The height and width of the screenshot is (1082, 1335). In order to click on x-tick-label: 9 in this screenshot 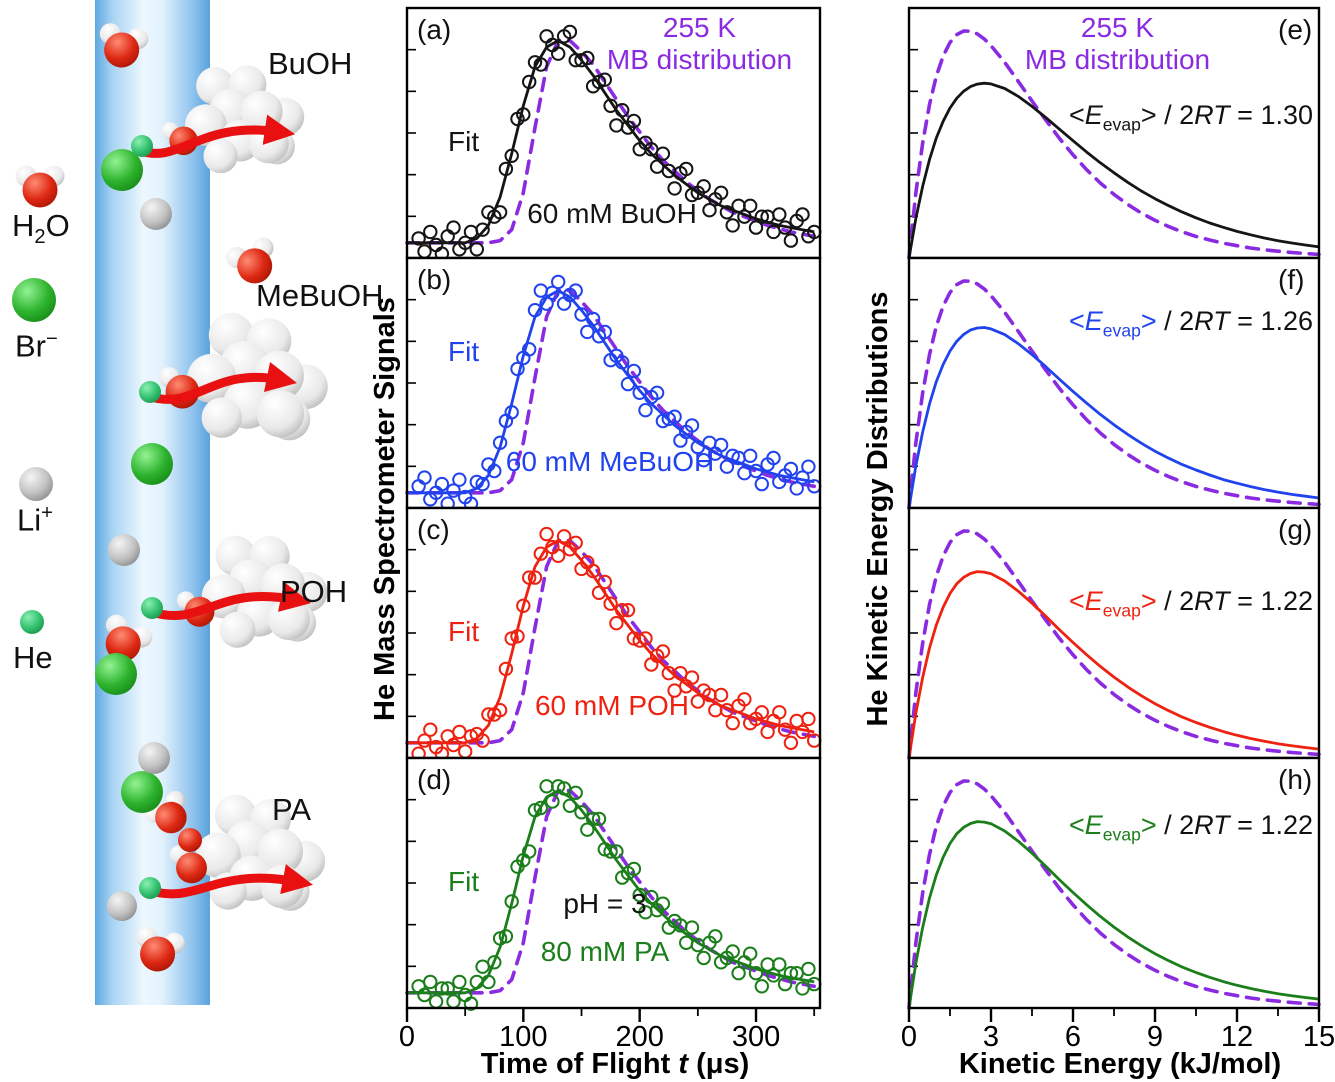, I will do `click(1155, 1037)`.